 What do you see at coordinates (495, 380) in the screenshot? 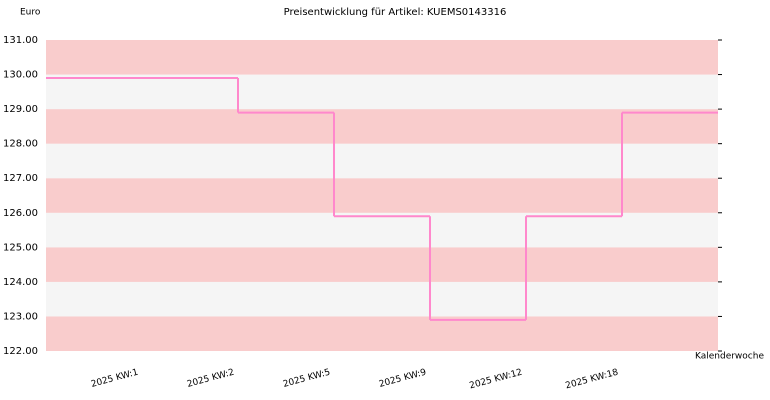
I see `x-tick-label: 2025 KW:12` at bounding box center [495, 380].